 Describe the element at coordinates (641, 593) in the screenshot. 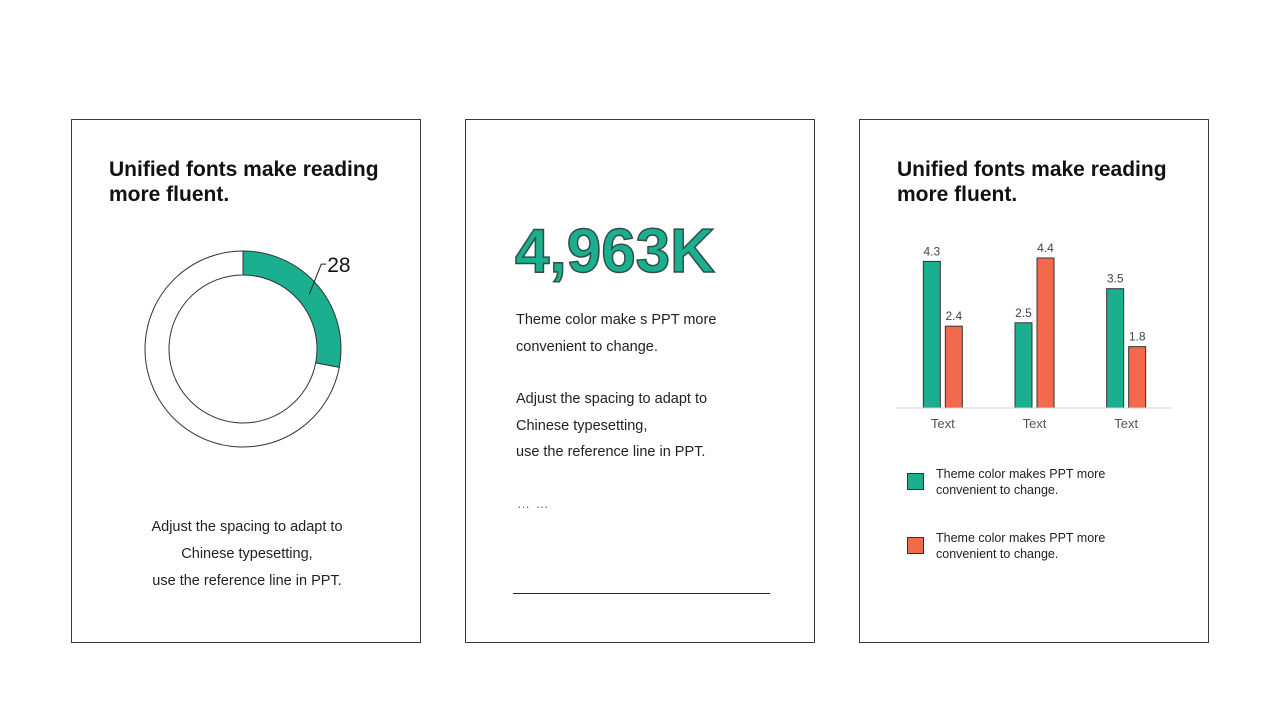

I see `reference-line-divider` at that location.